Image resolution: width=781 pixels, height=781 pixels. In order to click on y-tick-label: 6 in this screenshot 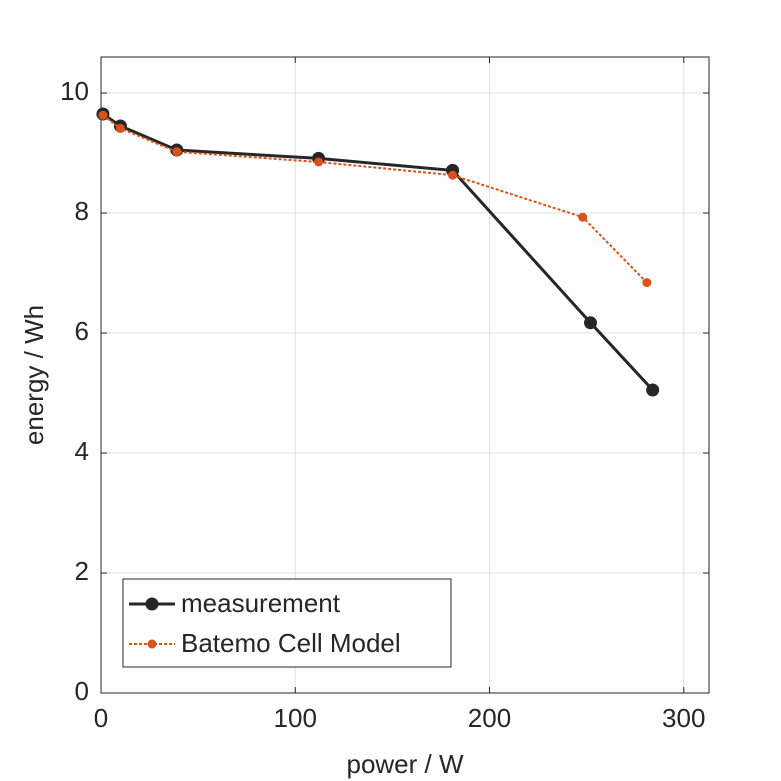, I will do `click(82, 331)`.